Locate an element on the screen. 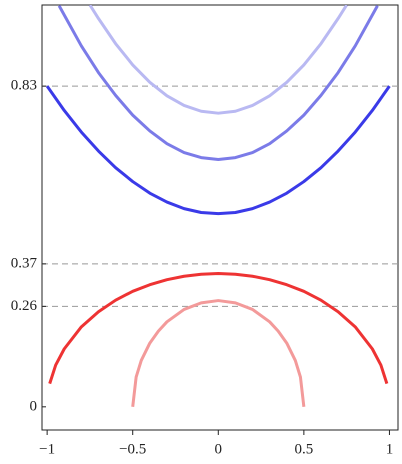  x-tick-label: 0.5 is located at coordinates (303, 449).